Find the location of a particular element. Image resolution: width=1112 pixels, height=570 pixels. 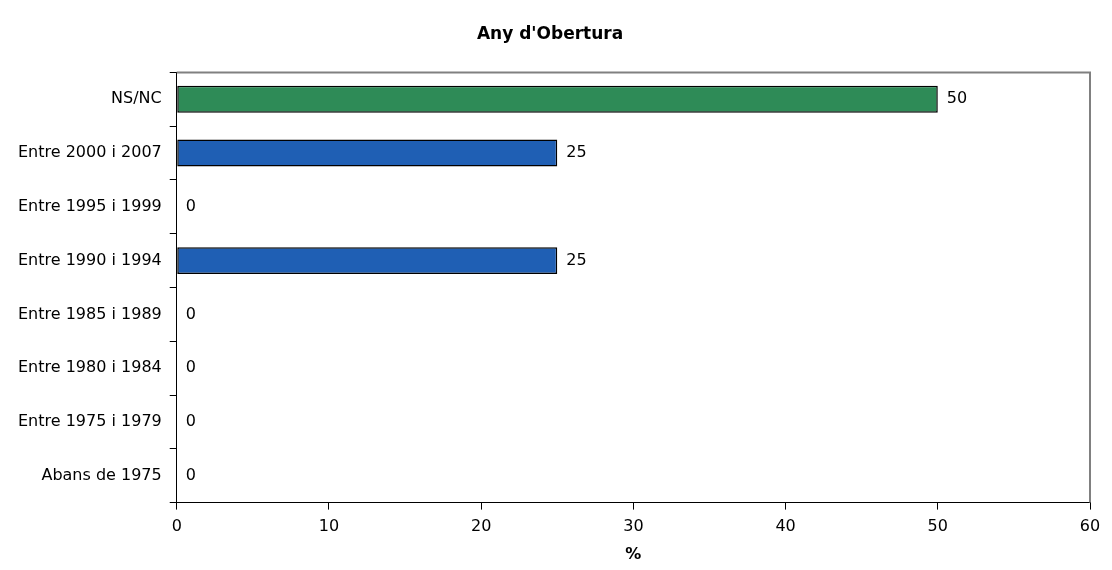

x-tick-label: 40 is located at coordinates (785, 526).